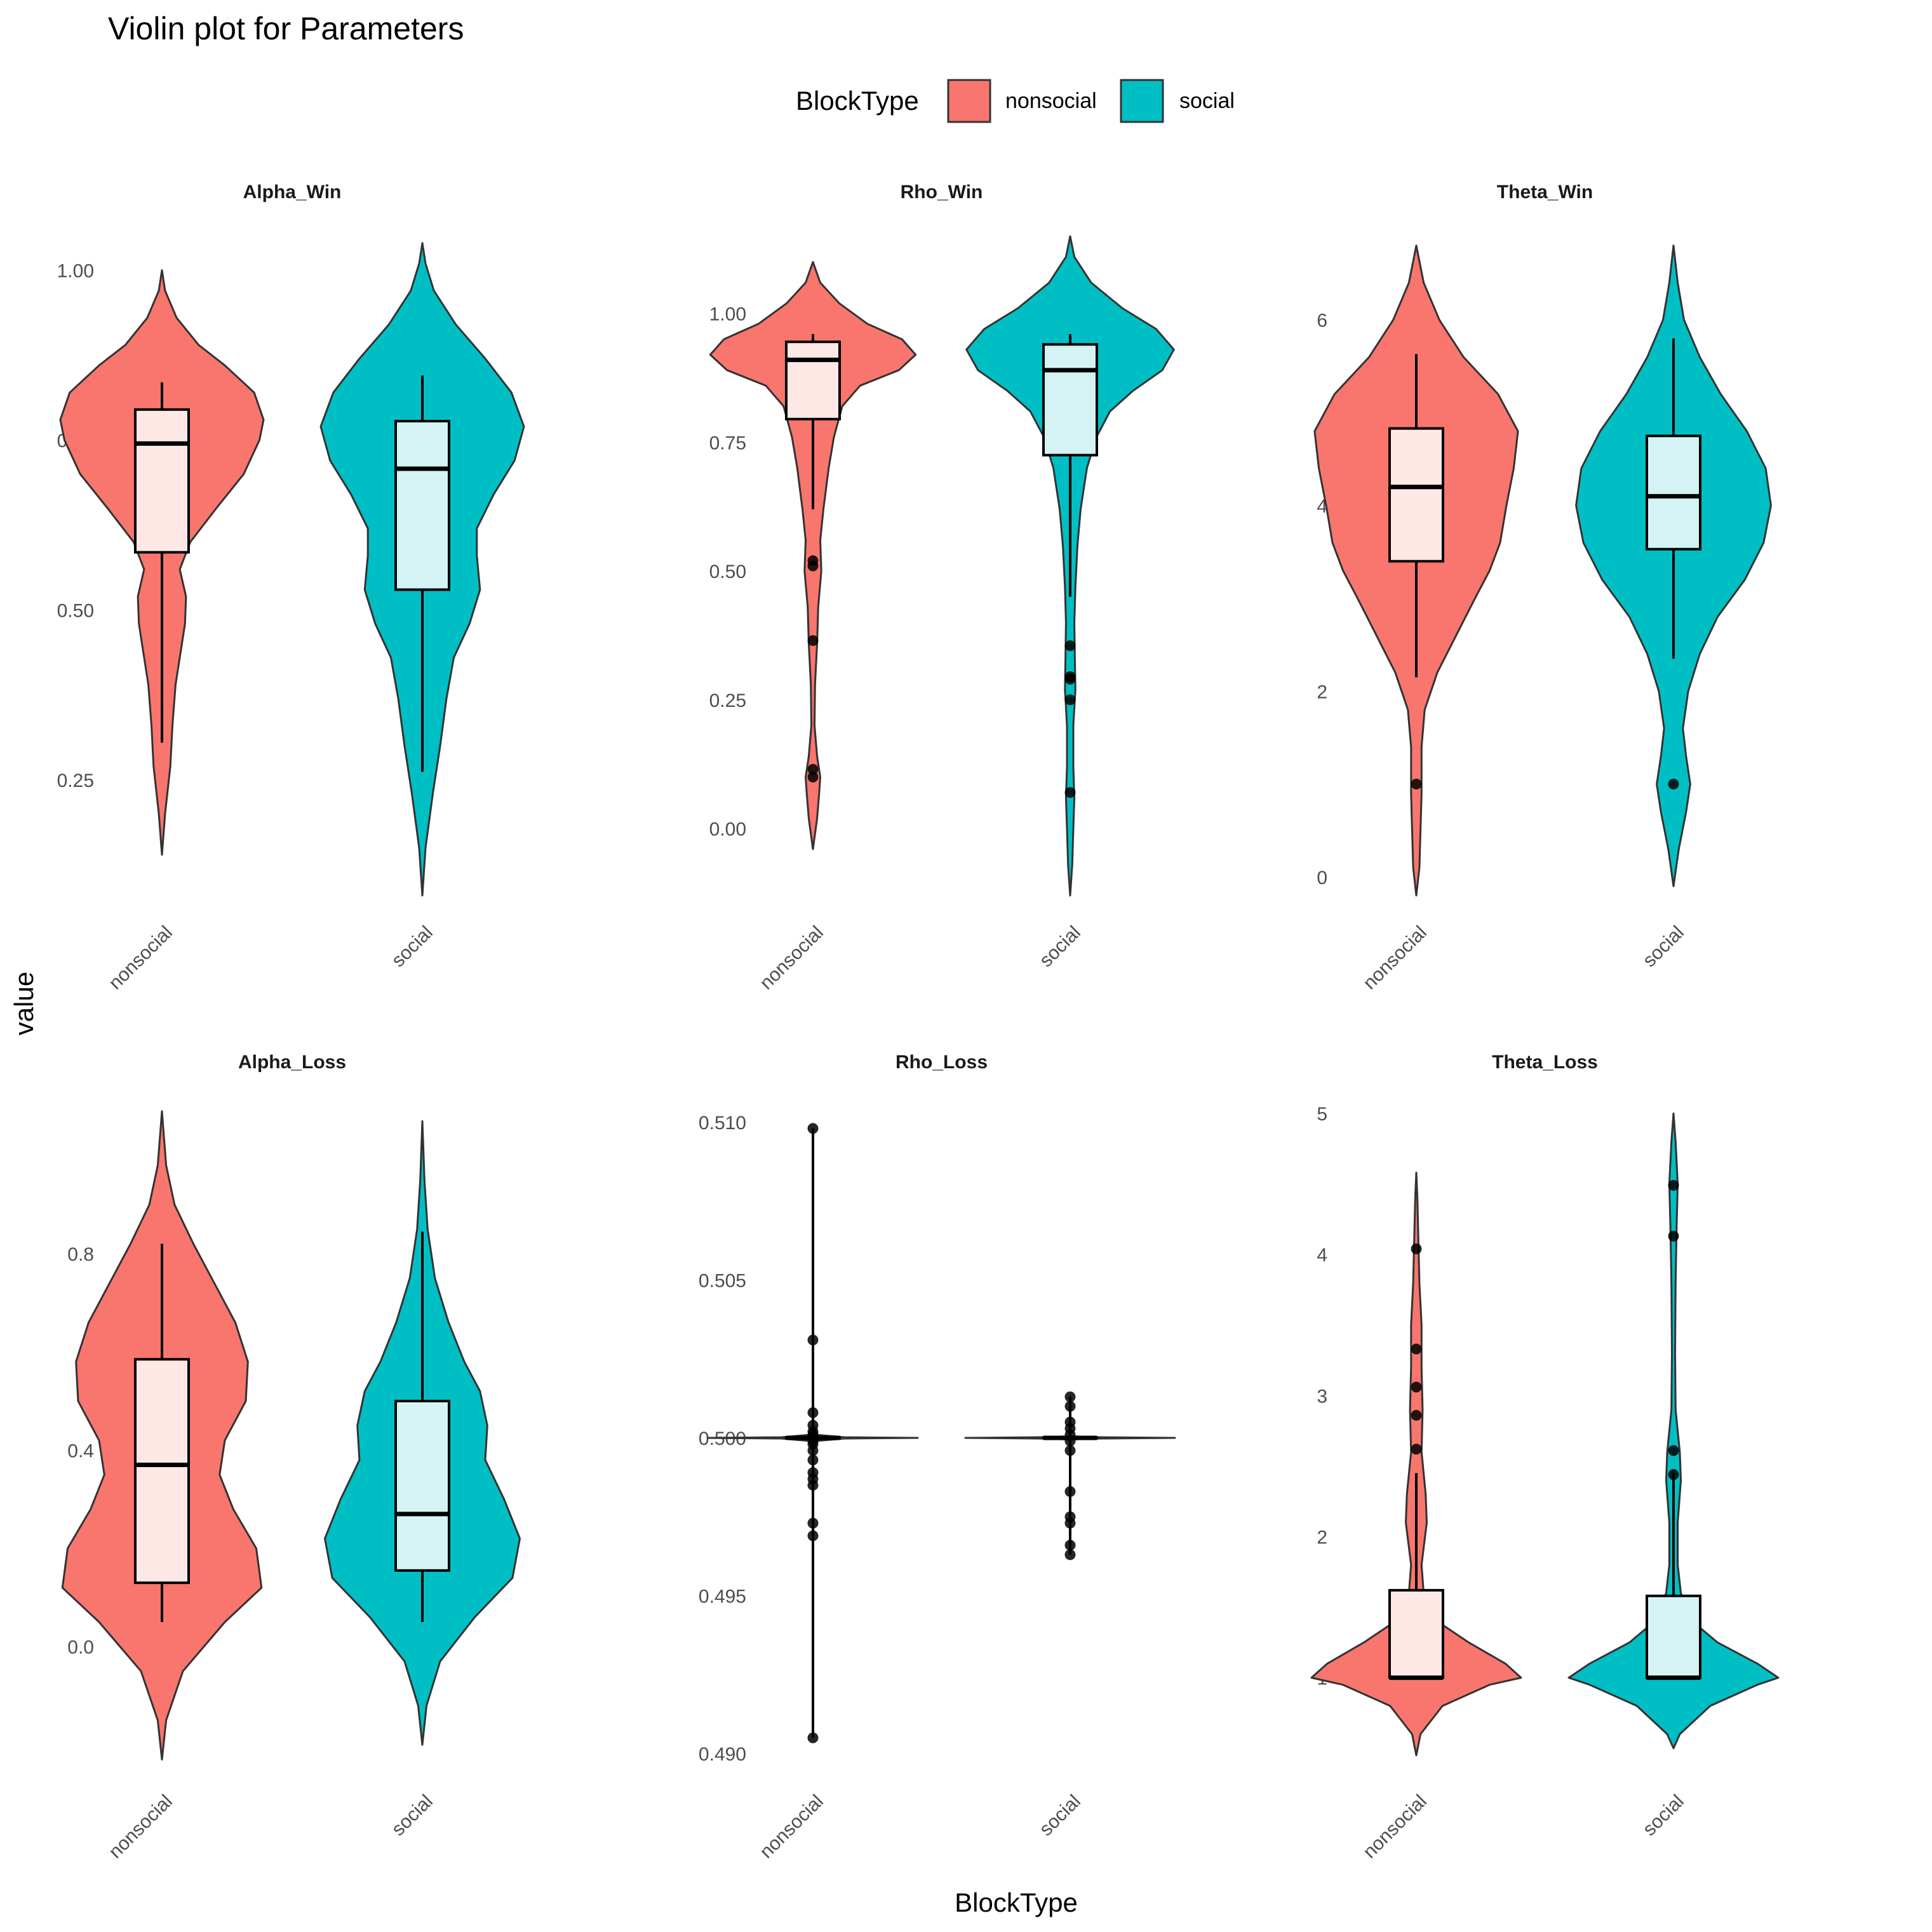  I want to click on y-tick-label: 0.510, so click(722, 1123).